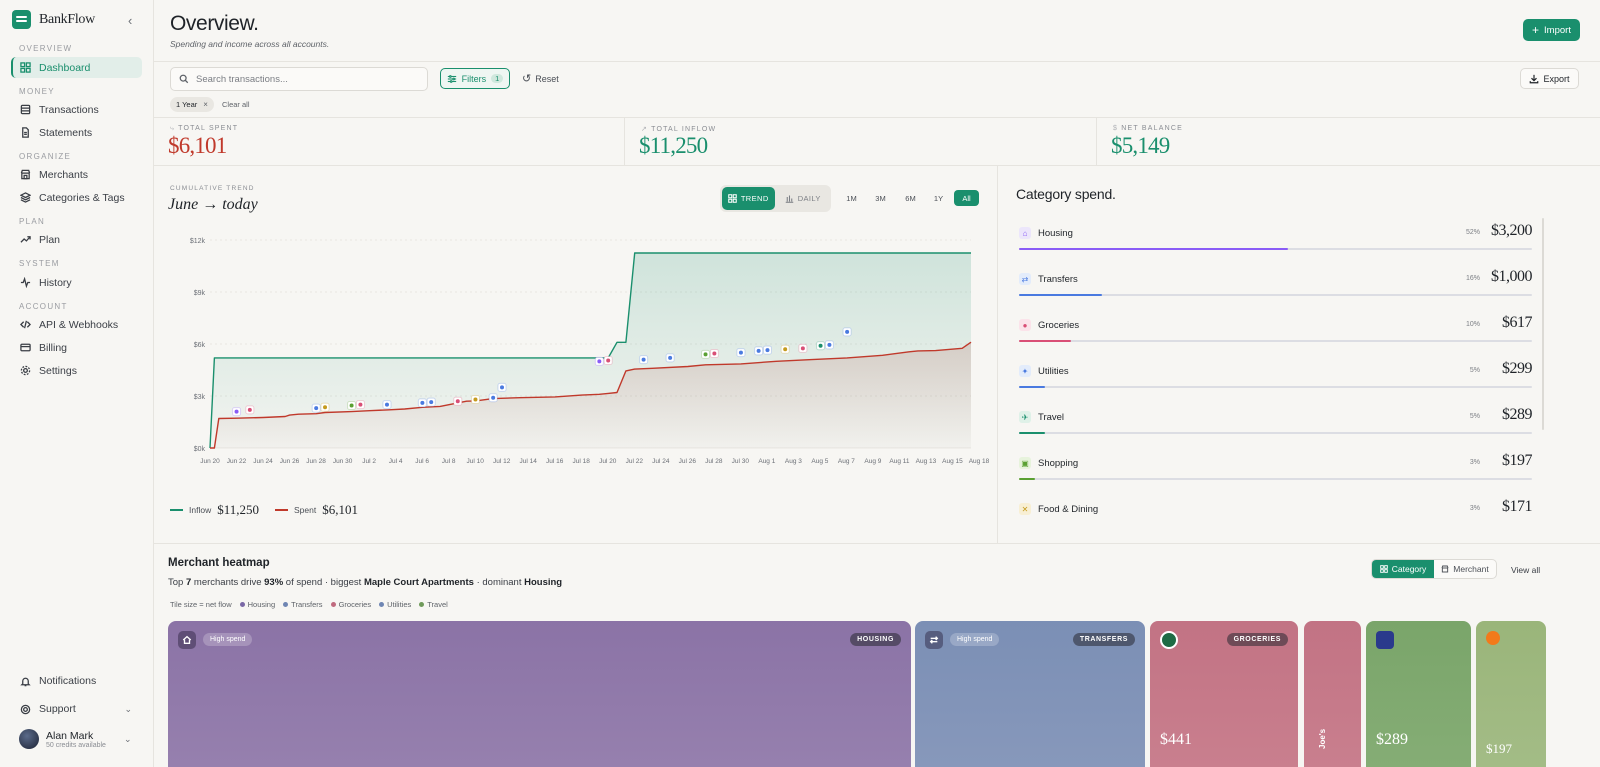 This screenshot has height=767, width=1600. Describe the element at coordinates (76, 681) in the screenshot. I see `notifications-button: Notifications` at that location.